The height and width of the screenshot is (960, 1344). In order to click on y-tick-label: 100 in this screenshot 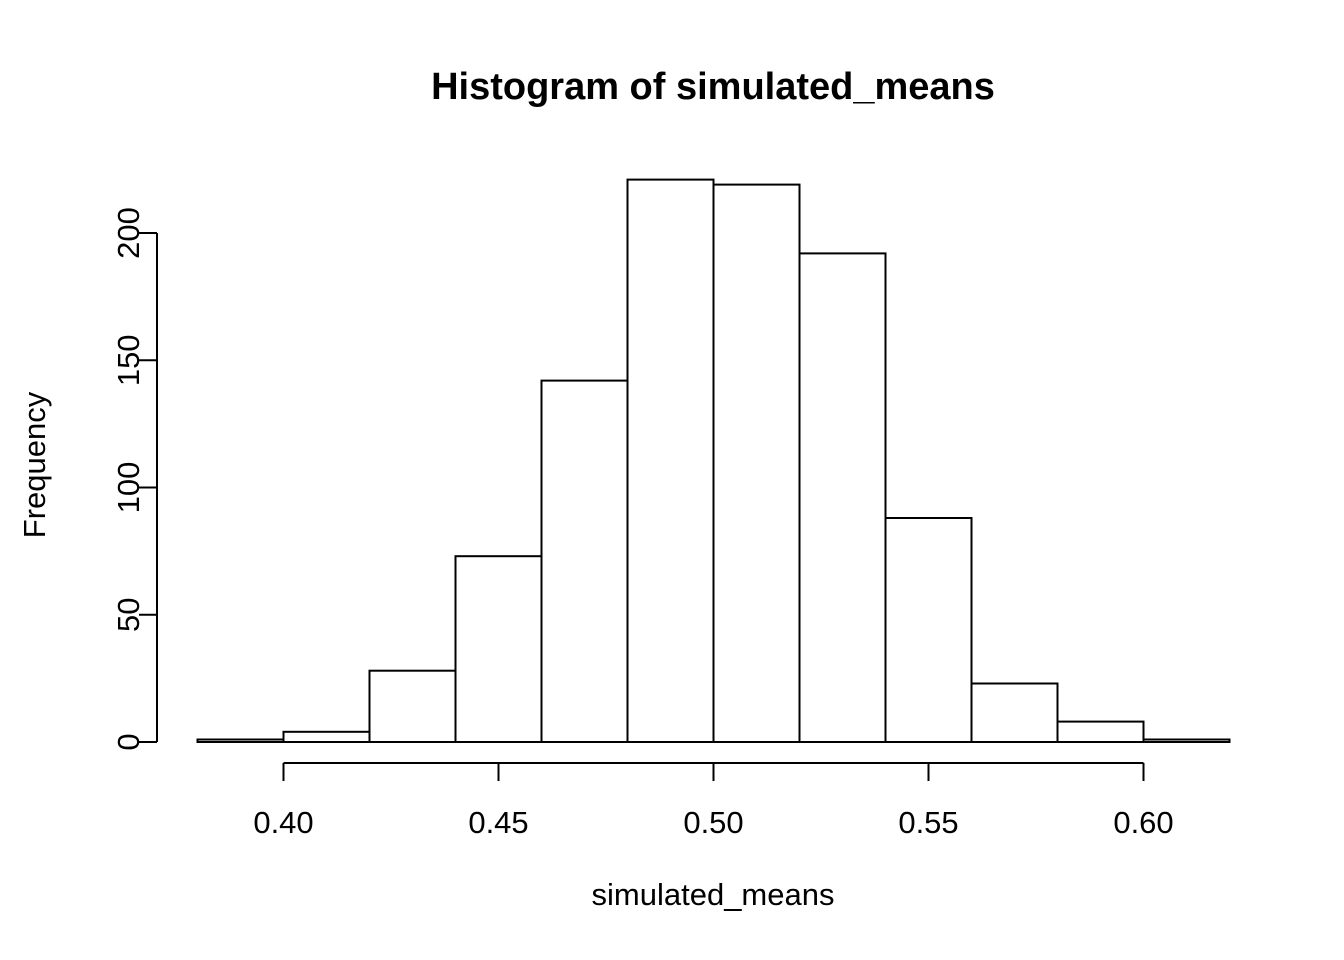, I will do `click(128, 488)`.